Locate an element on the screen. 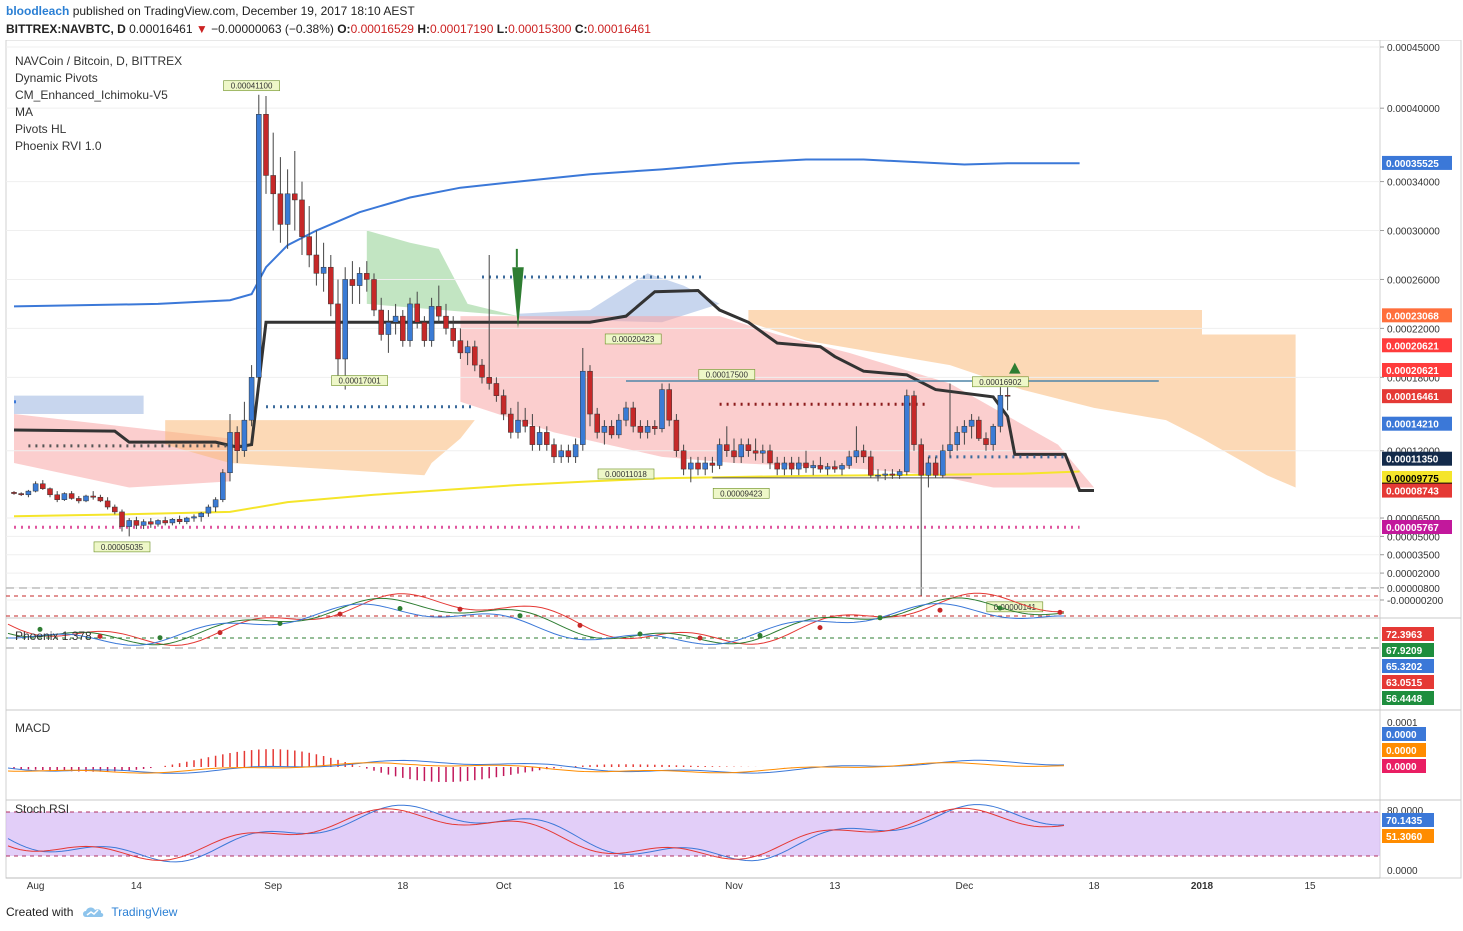 This screenshot has width=1463, height=931. phoenix-line-green is located at coordinates (536, 621).